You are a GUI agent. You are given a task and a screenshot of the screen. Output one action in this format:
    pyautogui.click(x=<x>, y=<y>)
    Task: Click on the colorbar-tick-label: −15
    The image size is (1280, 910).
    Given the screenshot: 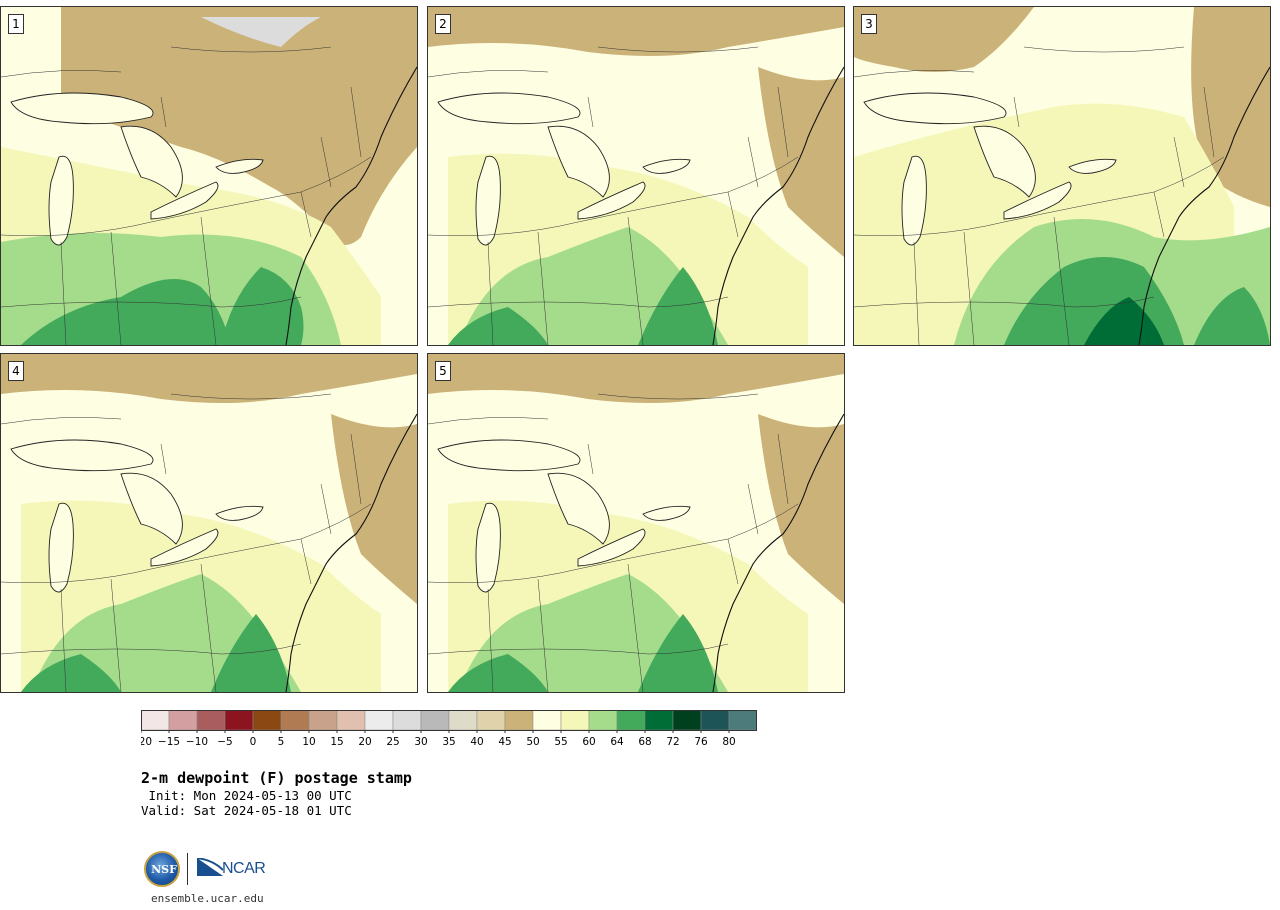 What is the action you would take?
    pyautogui.click(x=169, y=742)
    